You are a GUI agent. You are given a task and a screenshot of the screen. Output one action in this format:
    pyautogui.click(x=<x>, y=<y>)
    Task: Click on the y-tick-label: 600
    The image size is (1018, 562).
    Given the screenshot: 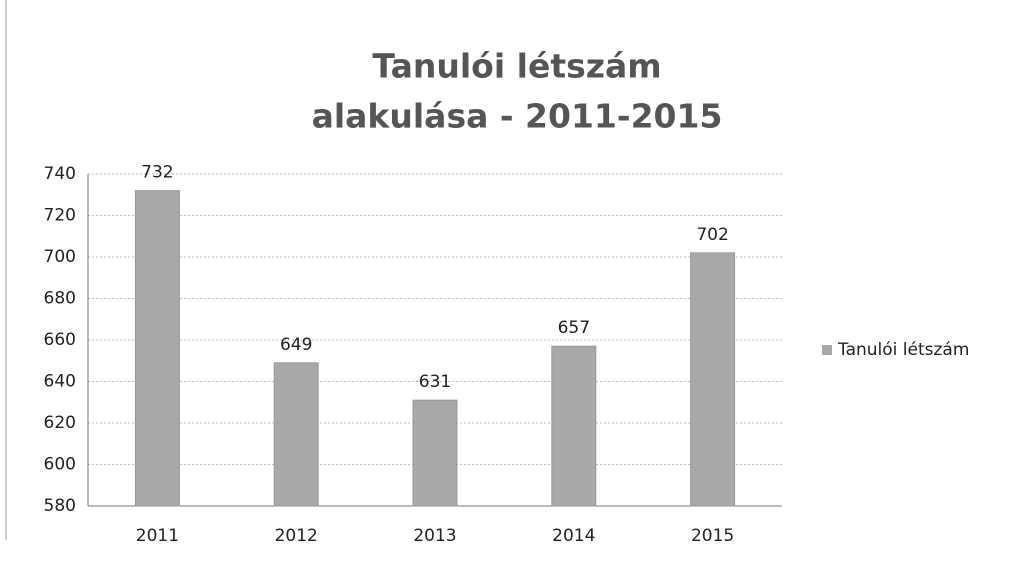 What is the action you would take?
    pyautogui.click(x=60, y=465)
    